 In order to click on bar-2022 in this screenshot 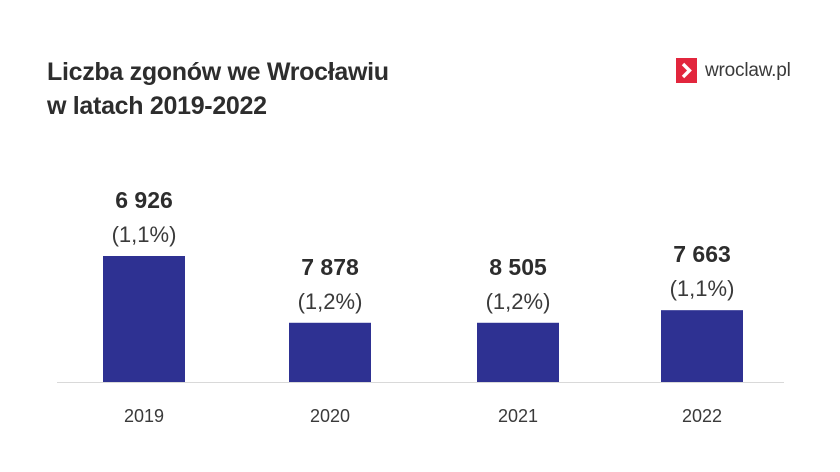, I will do `click(702, 346)`.